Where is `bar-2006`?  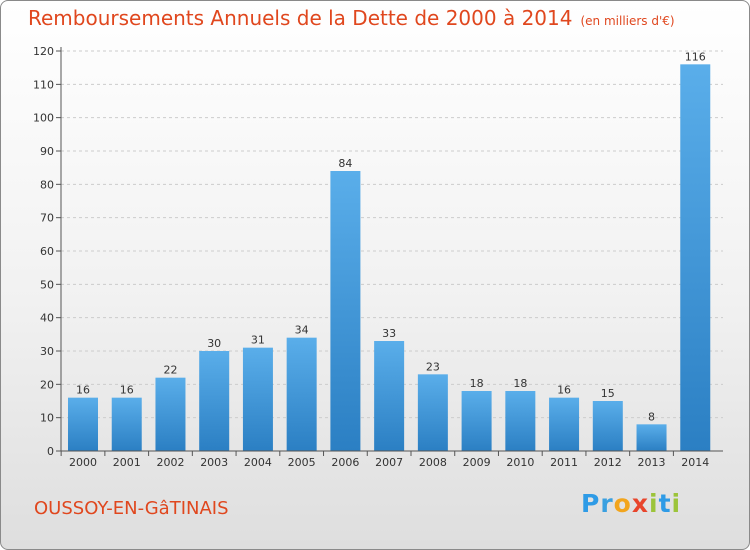 bar-2006 is located at coordinates (345, 311).